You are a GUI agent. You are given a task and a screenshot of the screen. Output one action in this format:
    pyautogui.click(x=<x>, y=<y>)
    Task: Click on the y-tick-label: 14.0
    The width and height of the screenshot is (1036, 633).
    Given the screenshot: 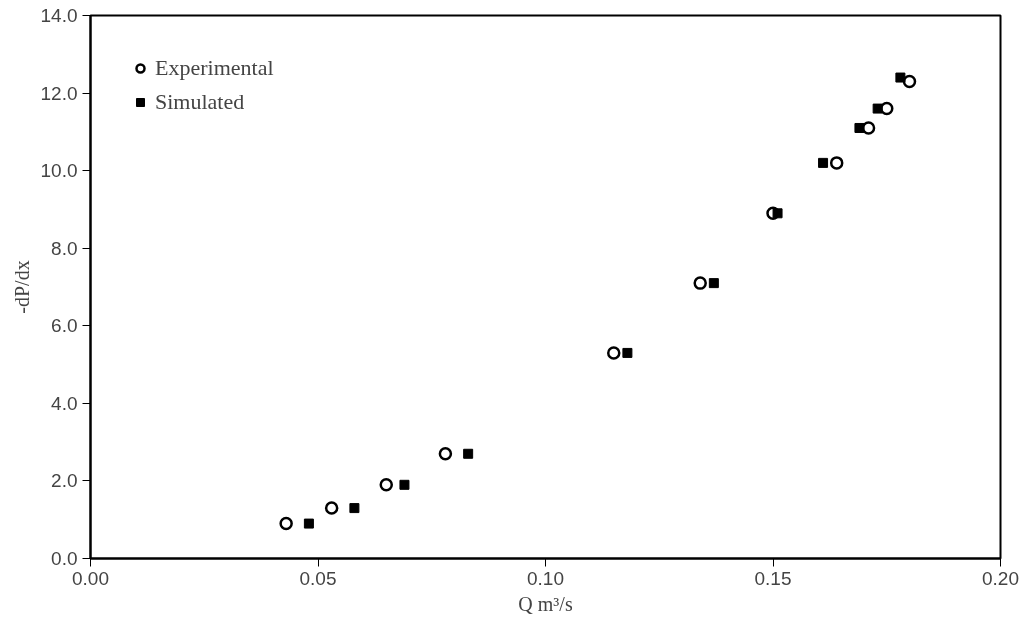 What is the action you would take?
    pyautogui.click(x=59, y=15)
    